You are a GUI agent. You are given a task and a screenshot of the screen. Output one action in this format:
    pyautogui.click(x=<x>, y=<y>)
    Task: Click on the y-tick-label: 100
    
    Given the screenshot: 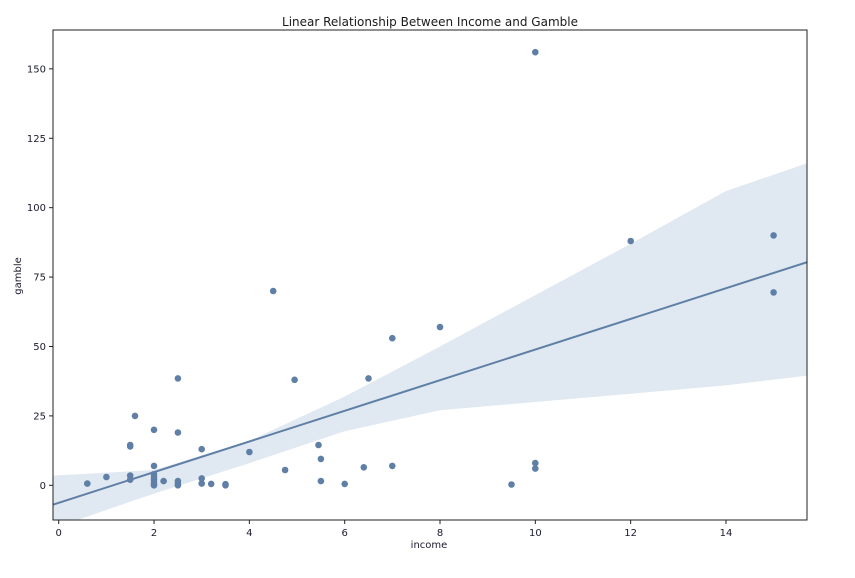 What is the action you would take?
    pyautogui.click(x=36, y=208)
    